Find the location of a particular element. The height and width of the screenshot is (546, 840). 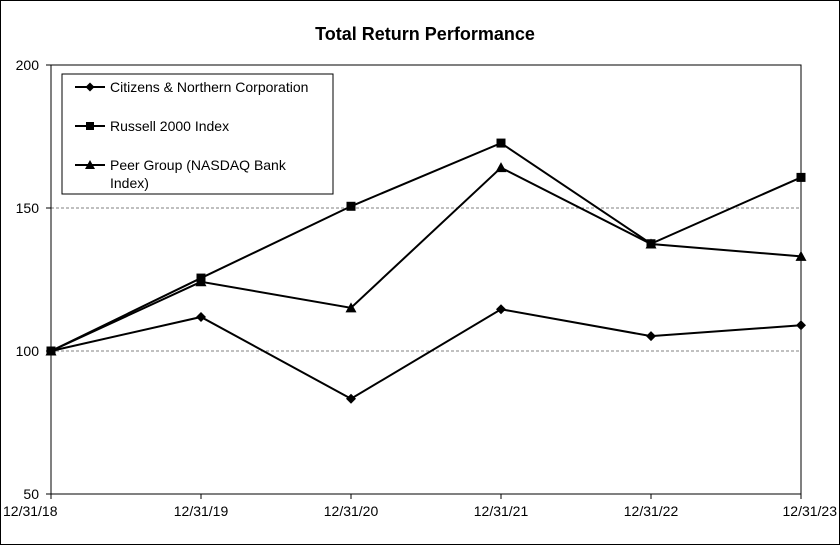

x-tick-label: 12/31/22 is located at coordinates (651, 511).